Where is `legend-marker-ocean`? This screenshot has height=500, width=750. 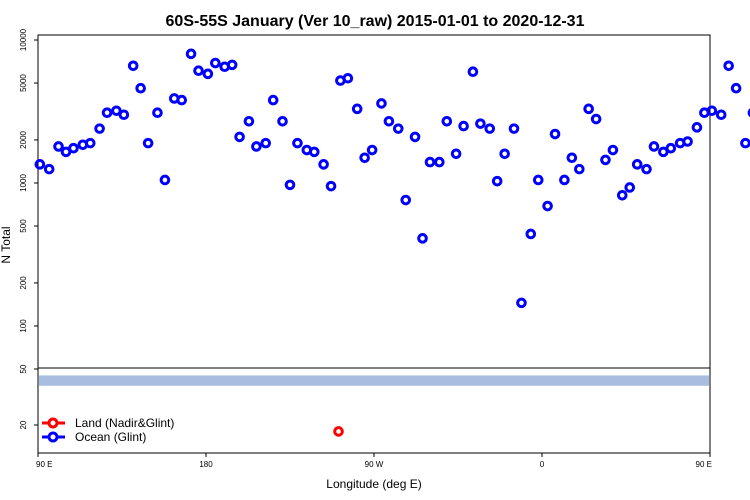 legend-marker-ocean is located at coordinates (53, 437).